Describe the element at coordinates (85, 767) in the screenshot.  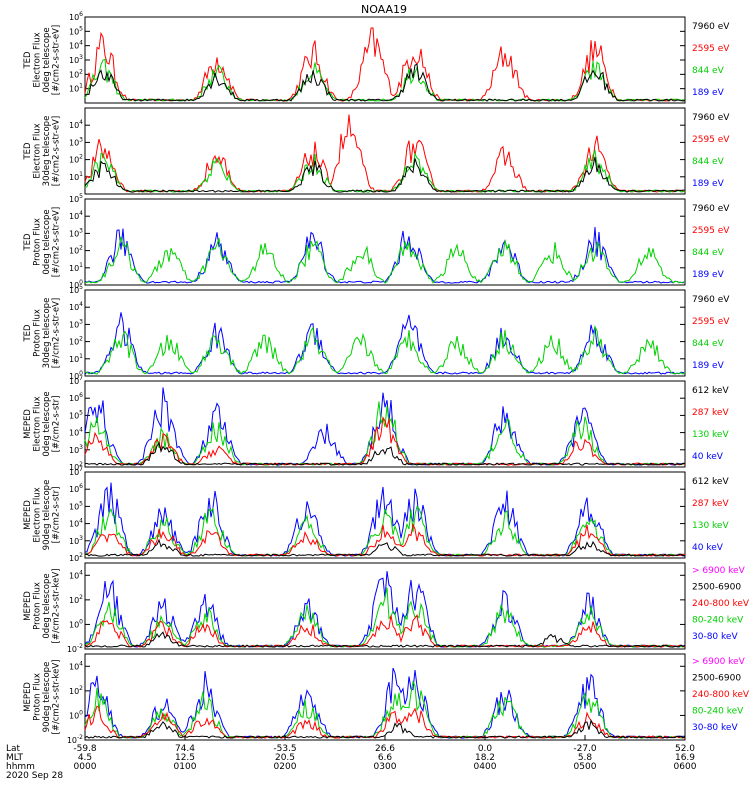
I see `x-tick-hhmm: 0000` at that location.